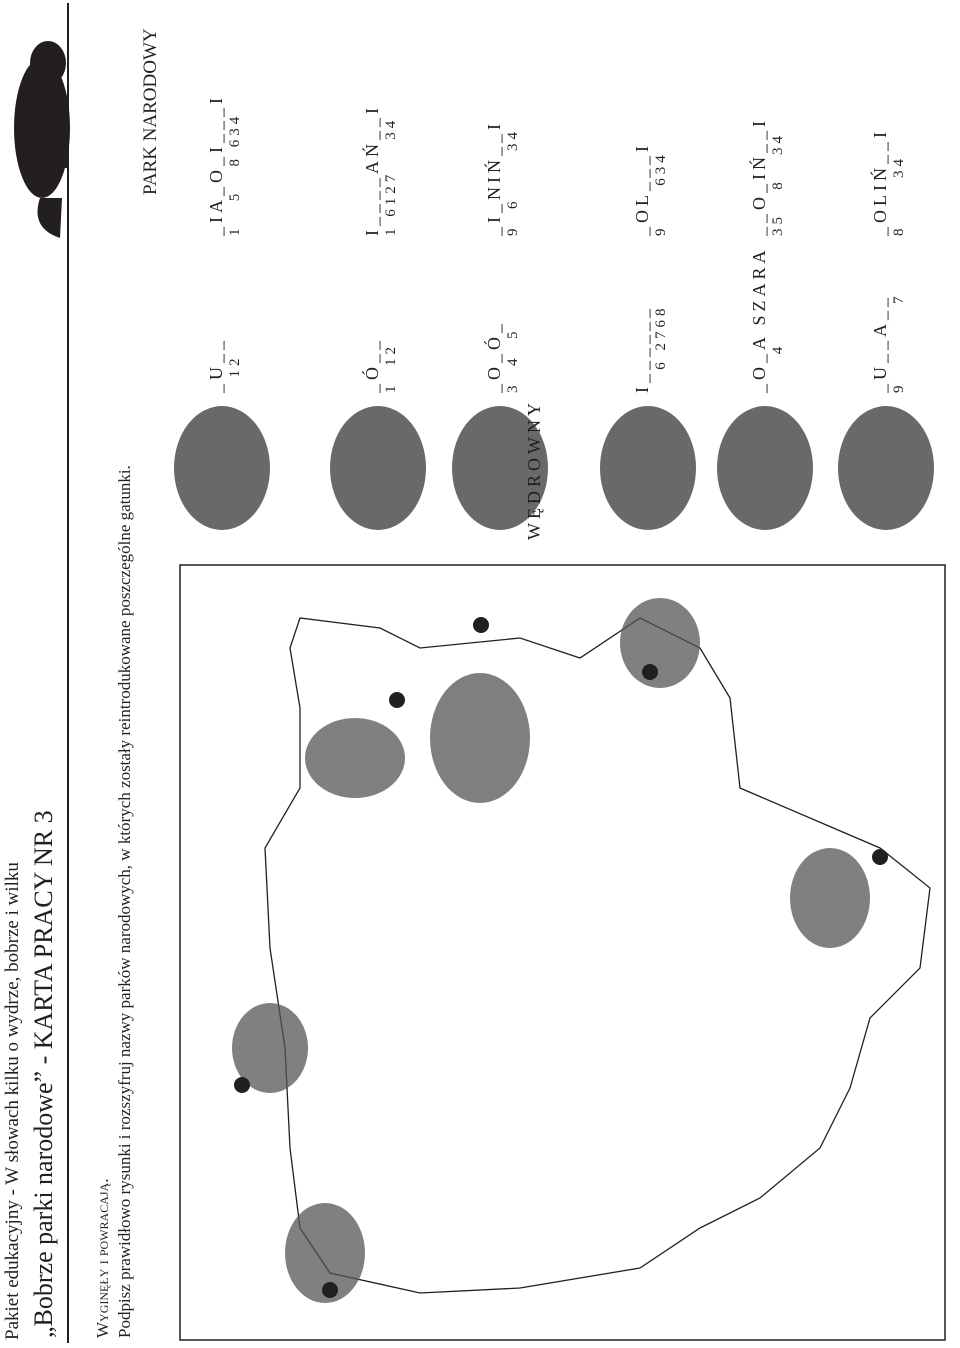 This screenshot has width=960, height=1348. I want to click on park-numbers: 9 6 34, so click(513, 182).